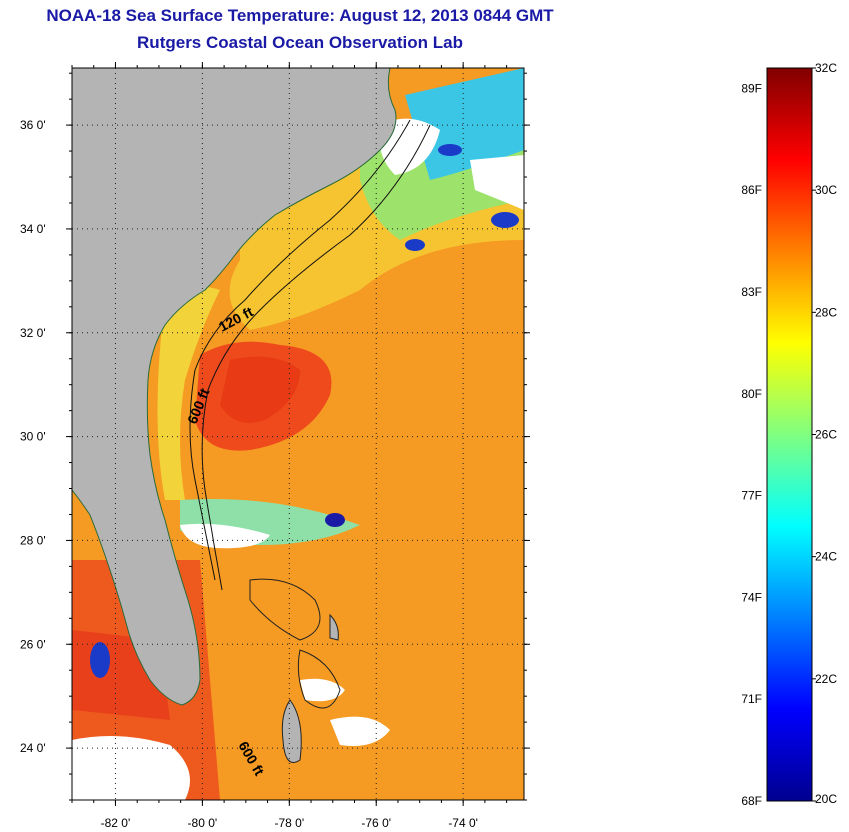  What do you see at coordinates (751, 394) in the screenshot?
I see `colorbar-fahrenheit-label: 80F` at bounding box center [751, 394].